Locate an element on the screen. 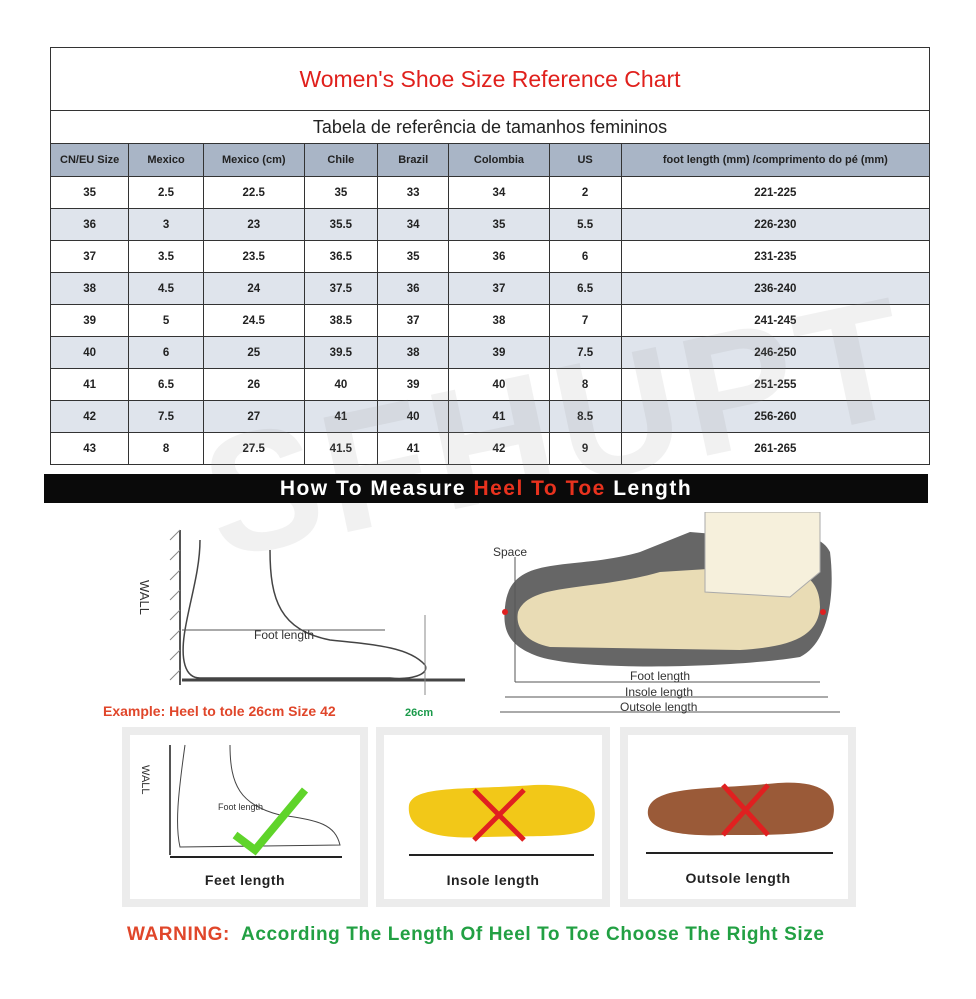 Image resolution: width=976 pixels, height=999 pixels. table-cell: 256-260 is located at coordinates (775, 416).